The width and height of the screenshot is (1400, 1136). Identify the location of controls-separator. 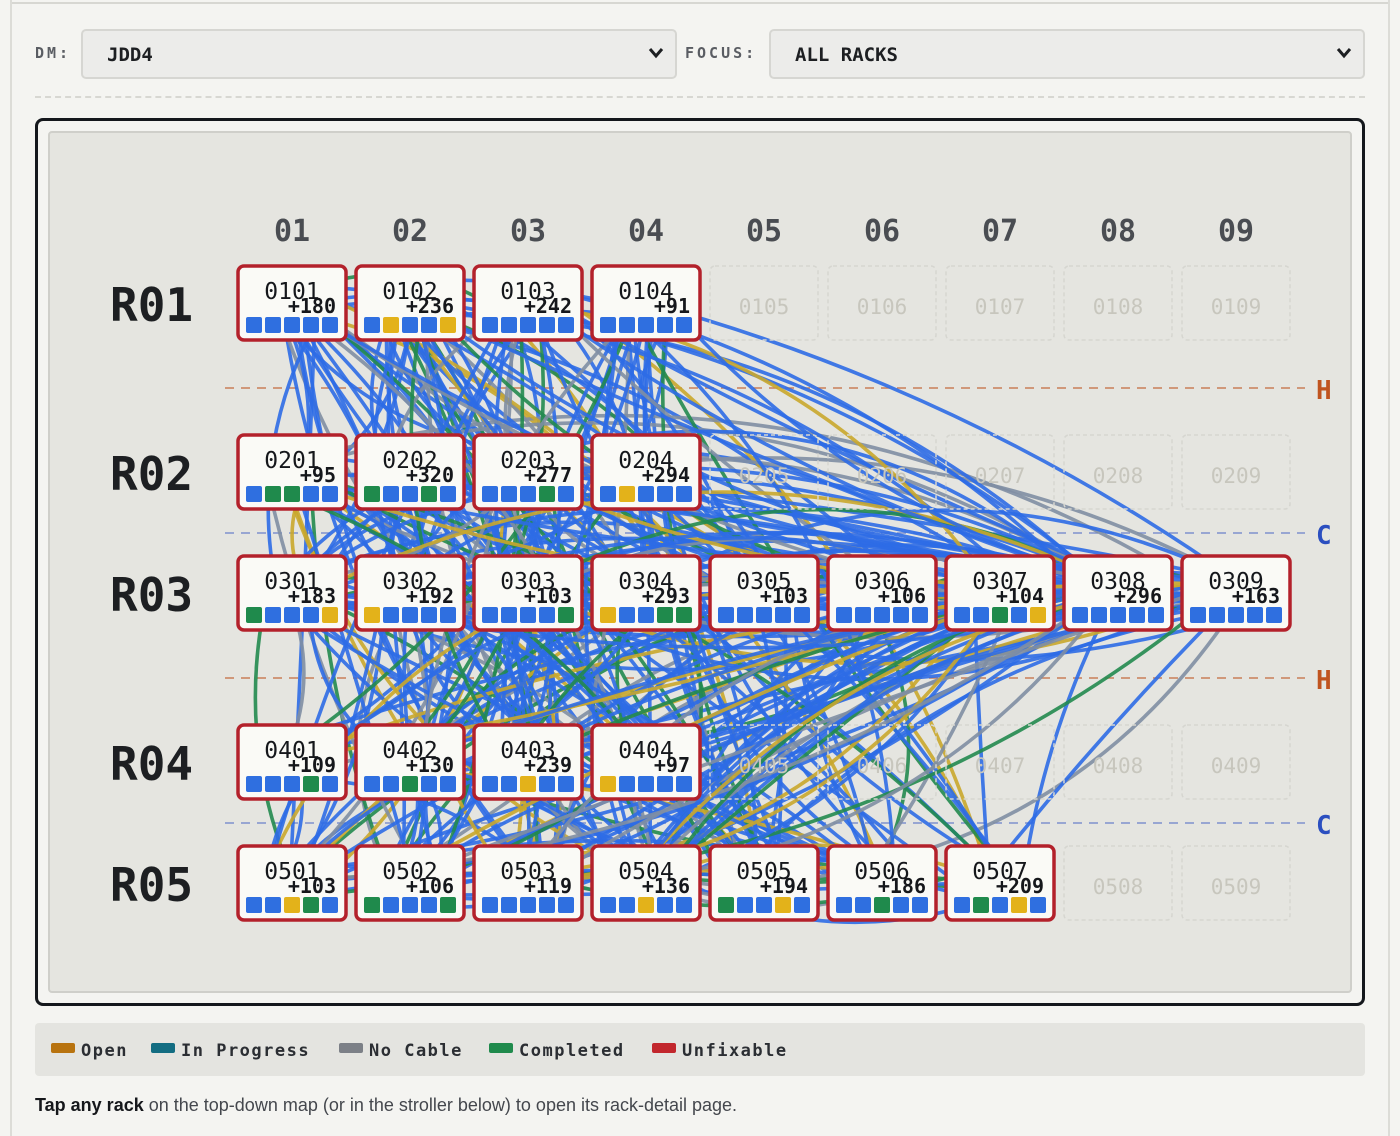
(700, 97).